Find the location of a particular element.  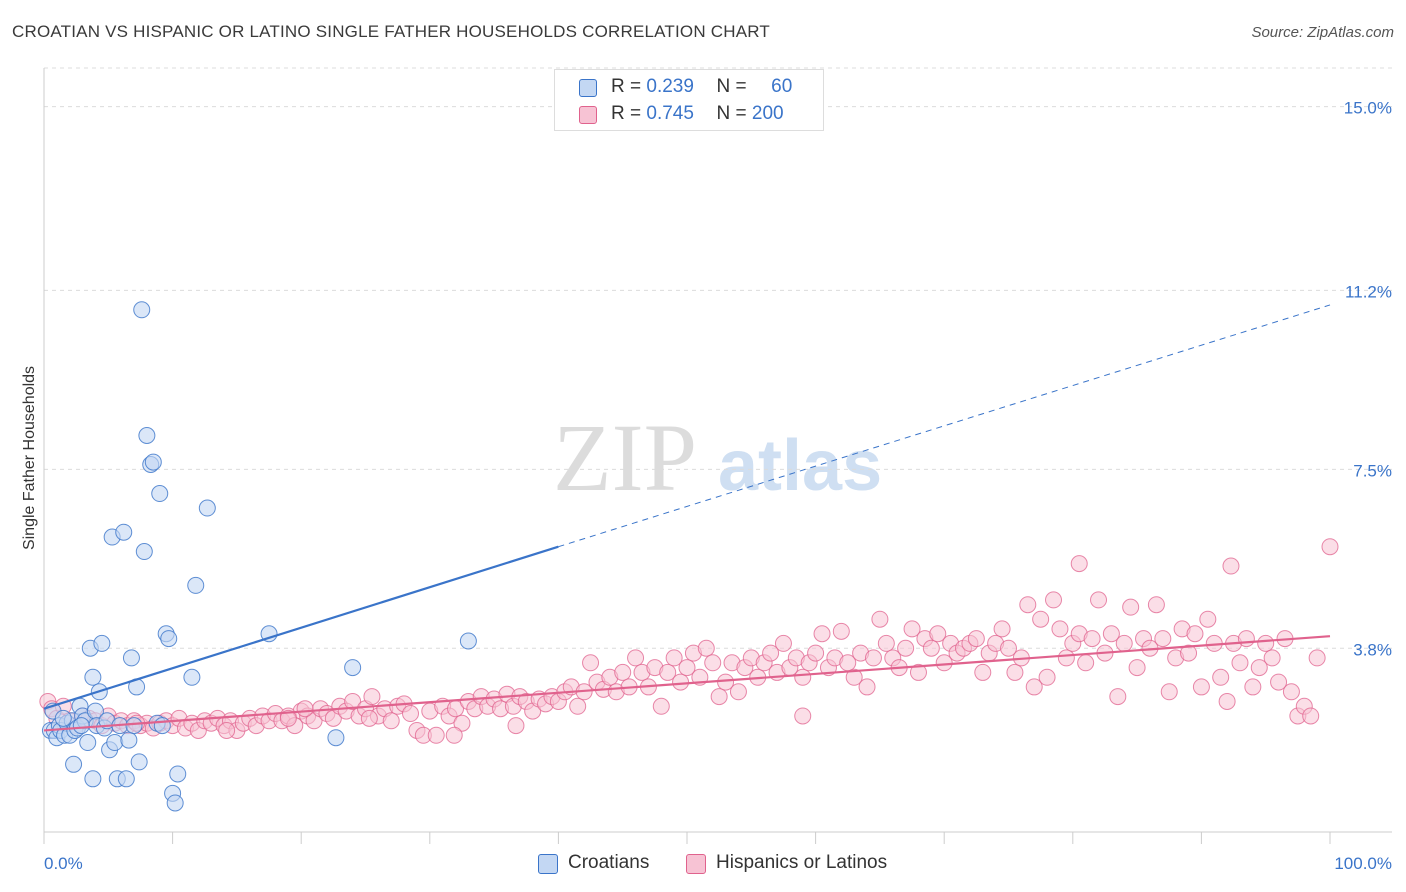

x-tick-label-max: 100.0% is located at coordinates (1363, 863).